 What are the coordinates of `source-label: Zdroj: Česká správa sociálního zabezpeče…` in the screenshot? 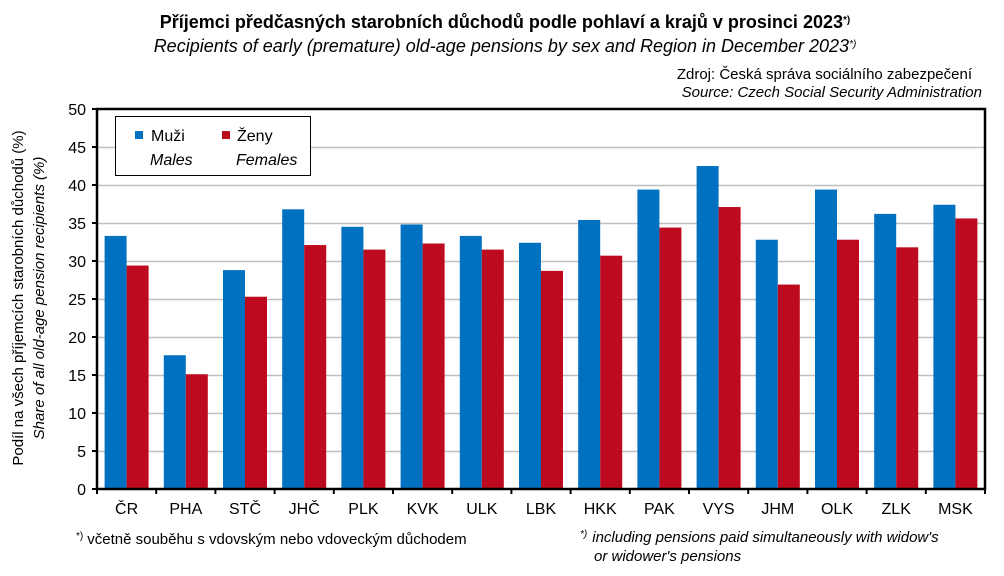 It's located at (825, 74).